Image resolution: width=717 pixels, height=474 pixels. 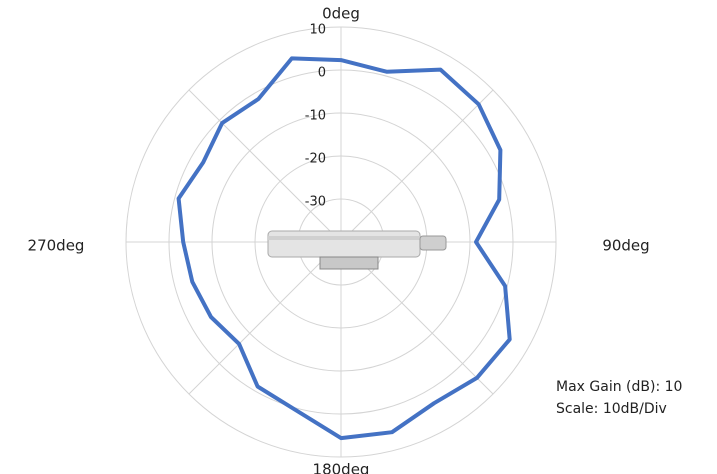 What do you see at coordinates (315, 202) in the screenshot?
I see `r-tick-label: -30` at bounding box center [315, 202].